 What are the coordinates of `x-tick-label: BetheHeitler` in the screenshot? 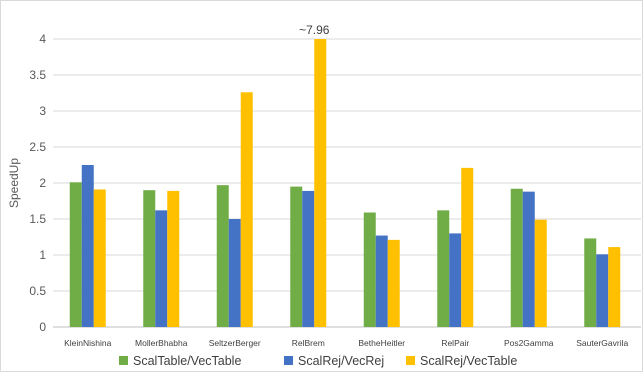 It's located at (381, 343).